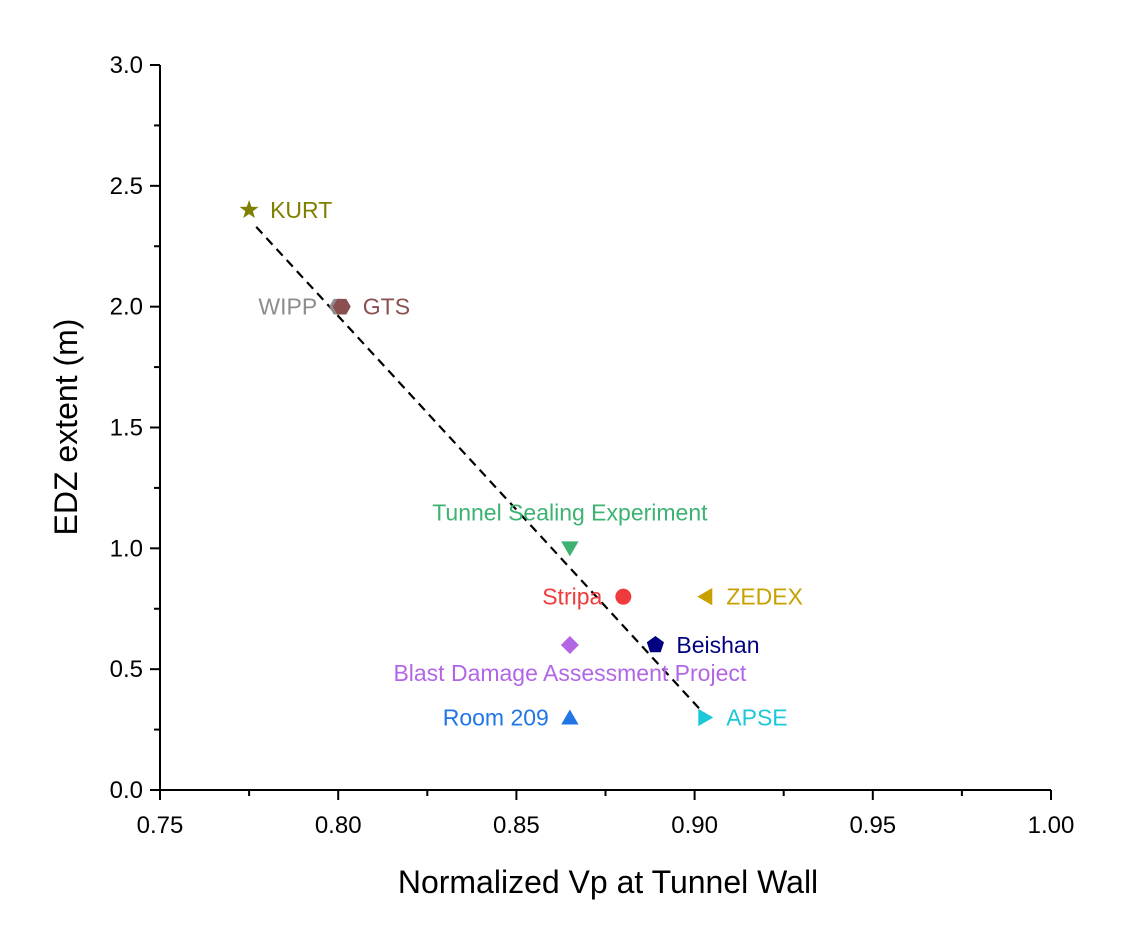  I want to click on point-zedex, so click(705, 597).